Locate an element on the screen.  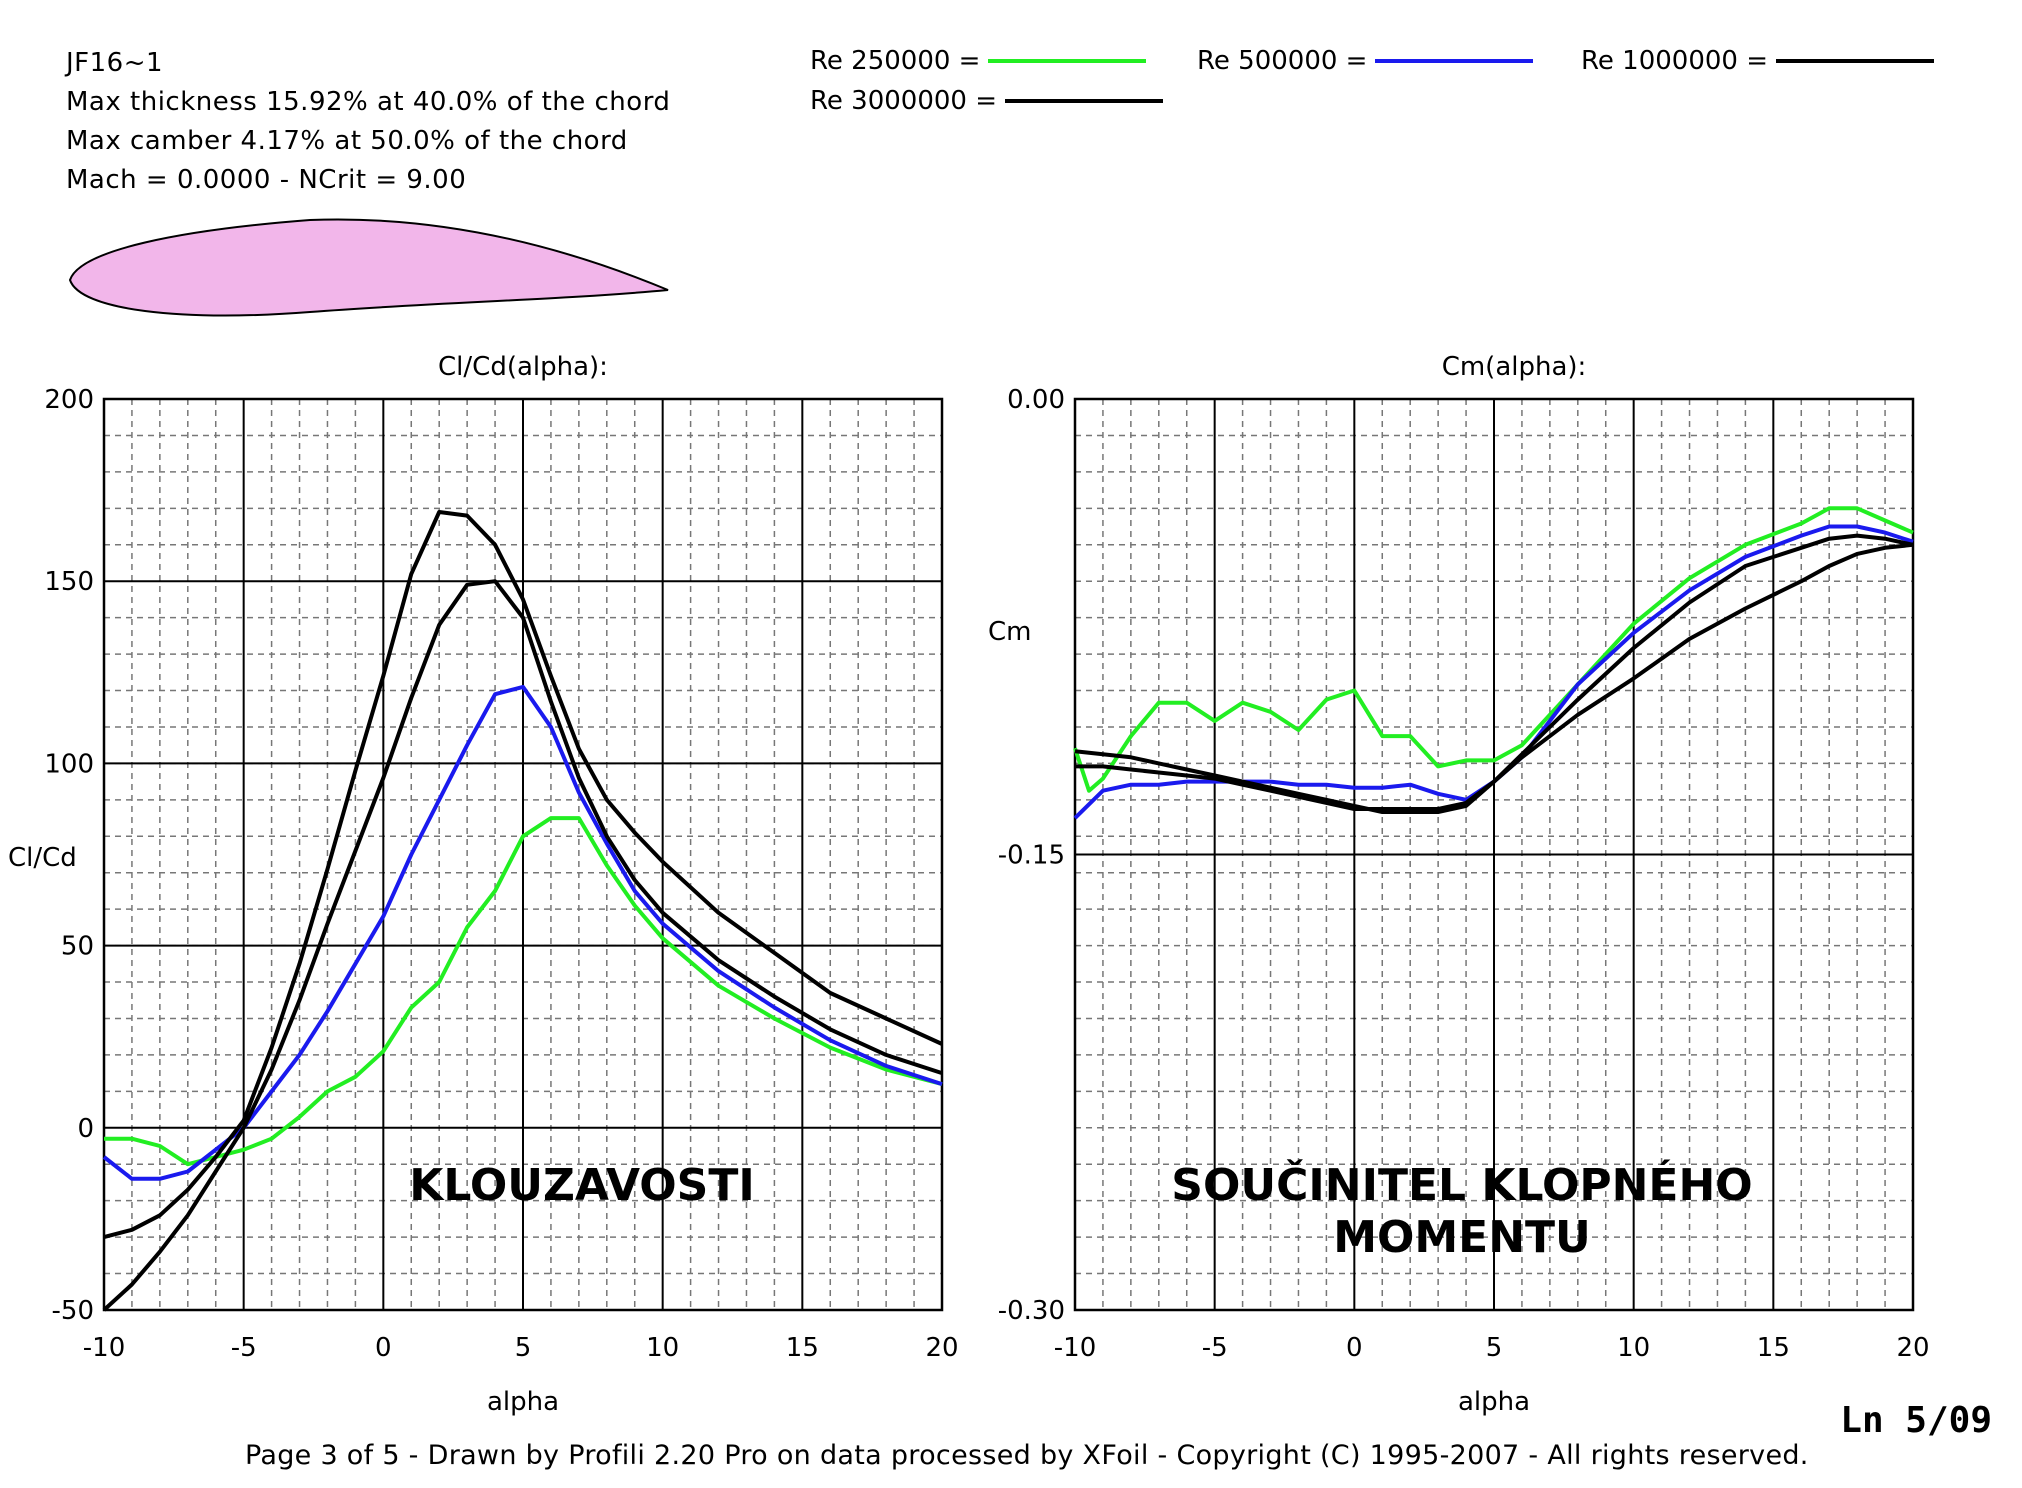
y-tick-label: 0 is located at coordinates (85, 1129).